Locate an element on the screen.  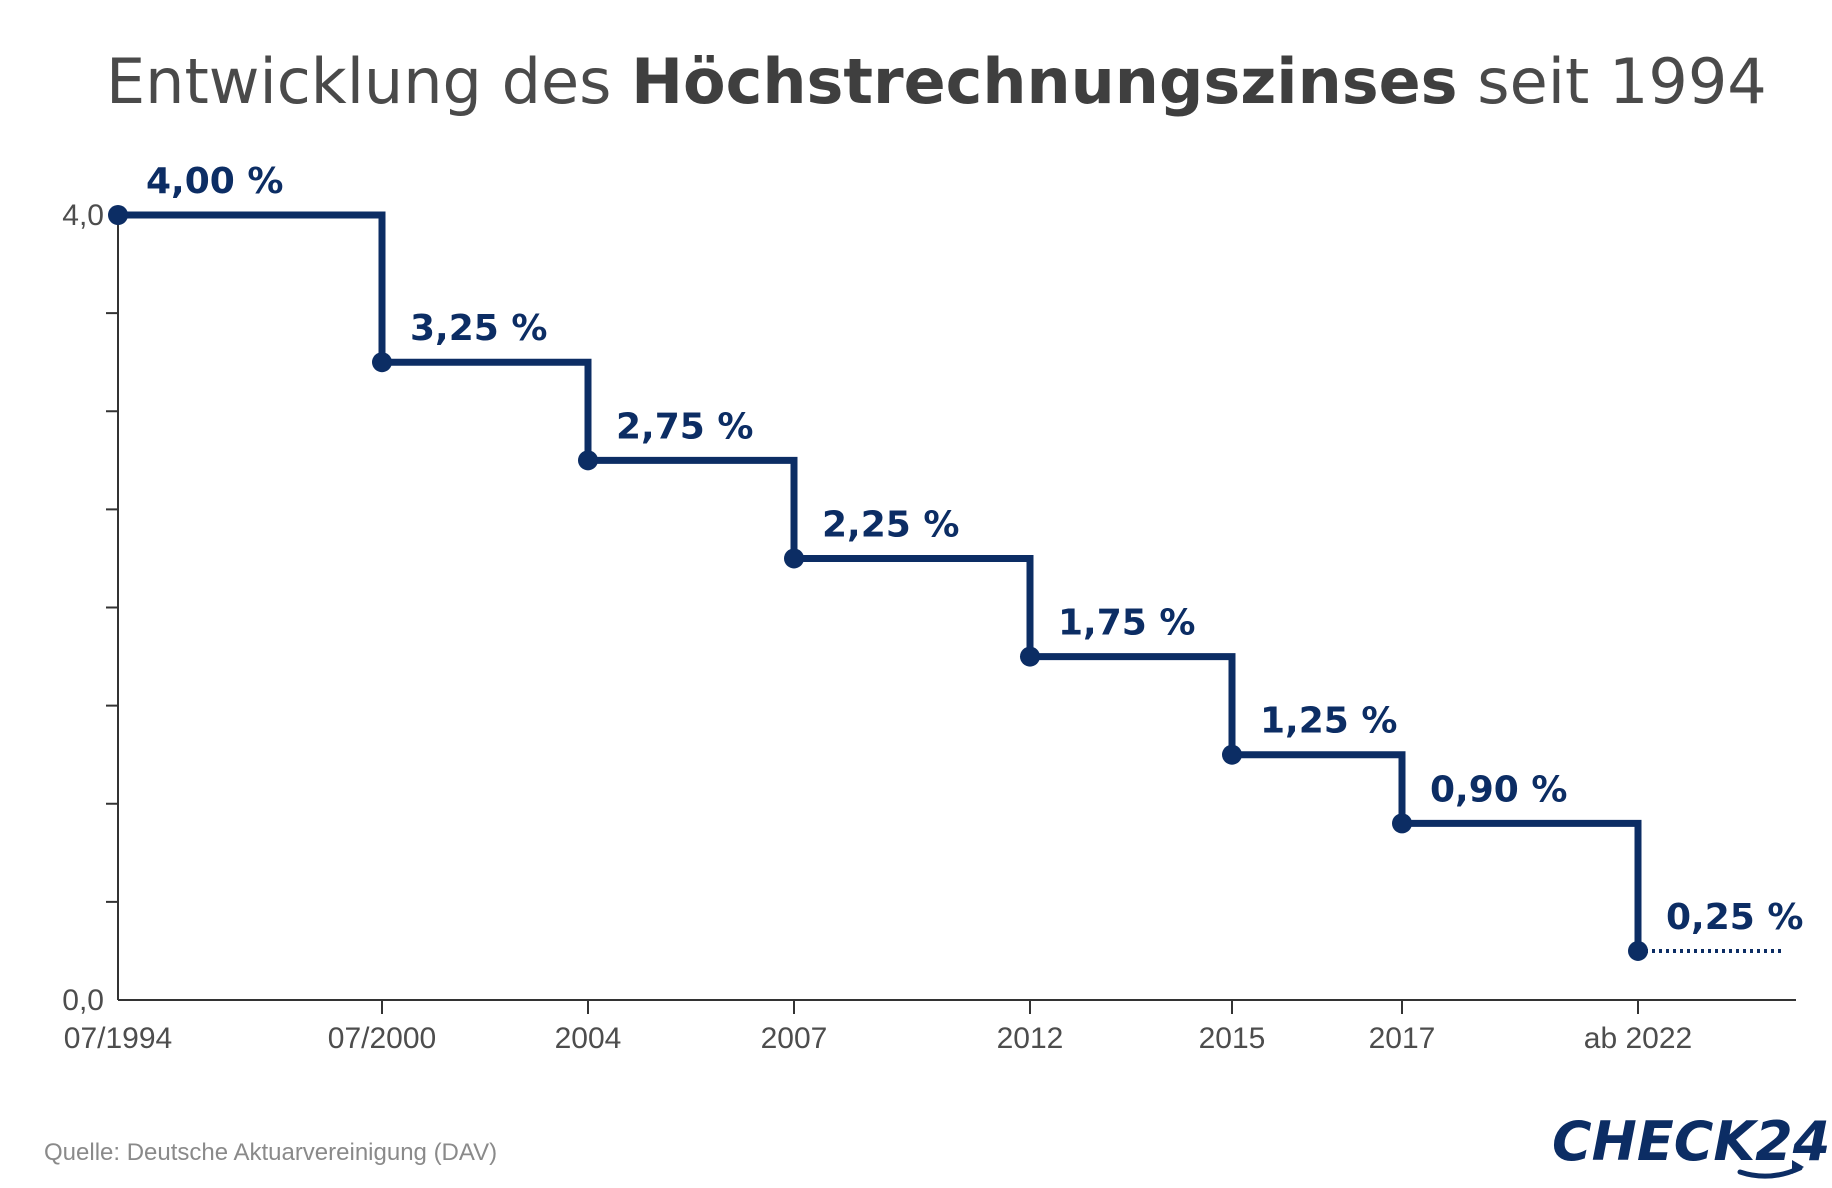
logo-arrow-icon is located at coordinates (1798, 1167).